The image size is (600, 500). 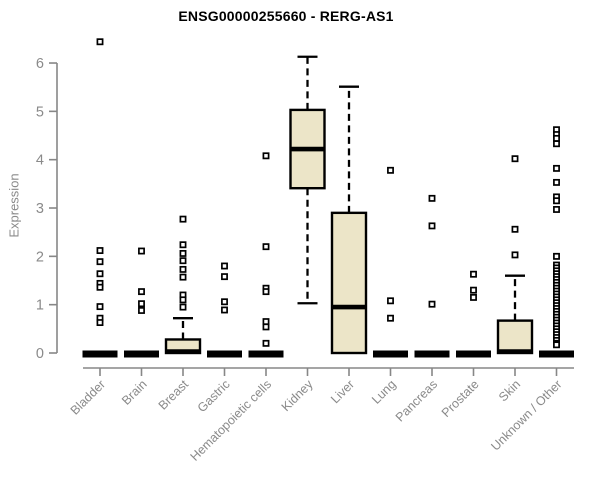 What do you see at coordinates (509, 390) in the screenshot?
I see `x-tick-label: Skin` at bounding box center [509, 390].